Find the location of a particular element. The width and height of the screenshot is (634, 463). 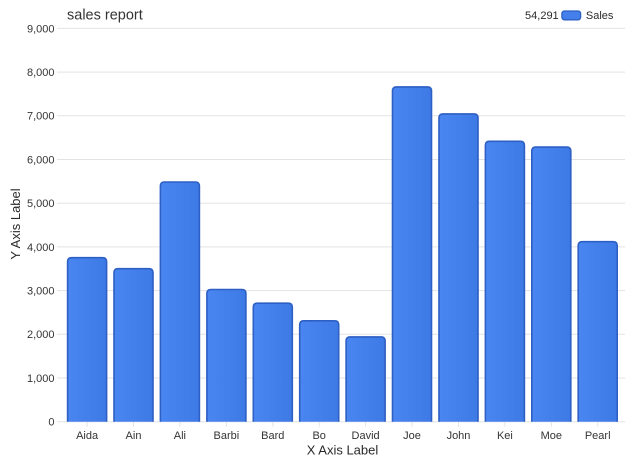

svg-text: Bard is located at coordinates (272, 436).